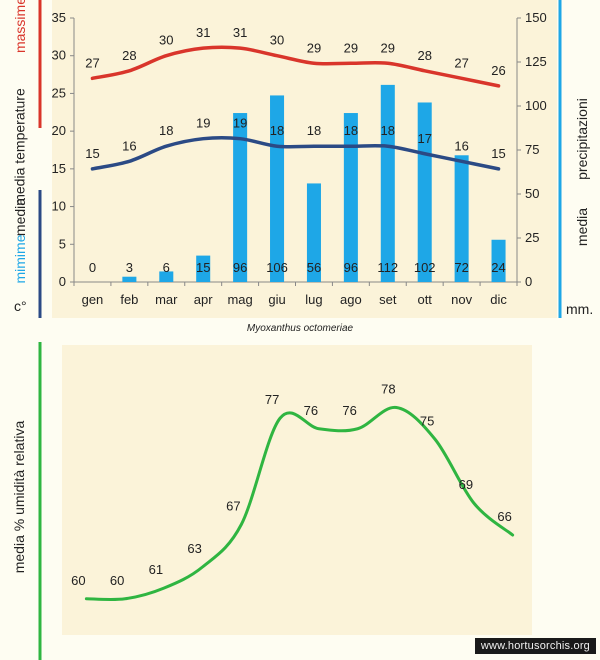  I want to click on humidity-value-label: 69, so click(466, 484).